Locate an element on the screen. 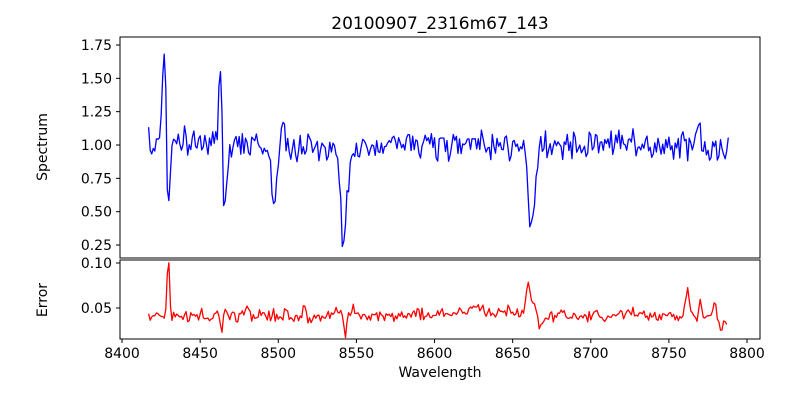 The image size is (800, 400). y-tick-label: 1.75 is located at coordinates (96, 46).